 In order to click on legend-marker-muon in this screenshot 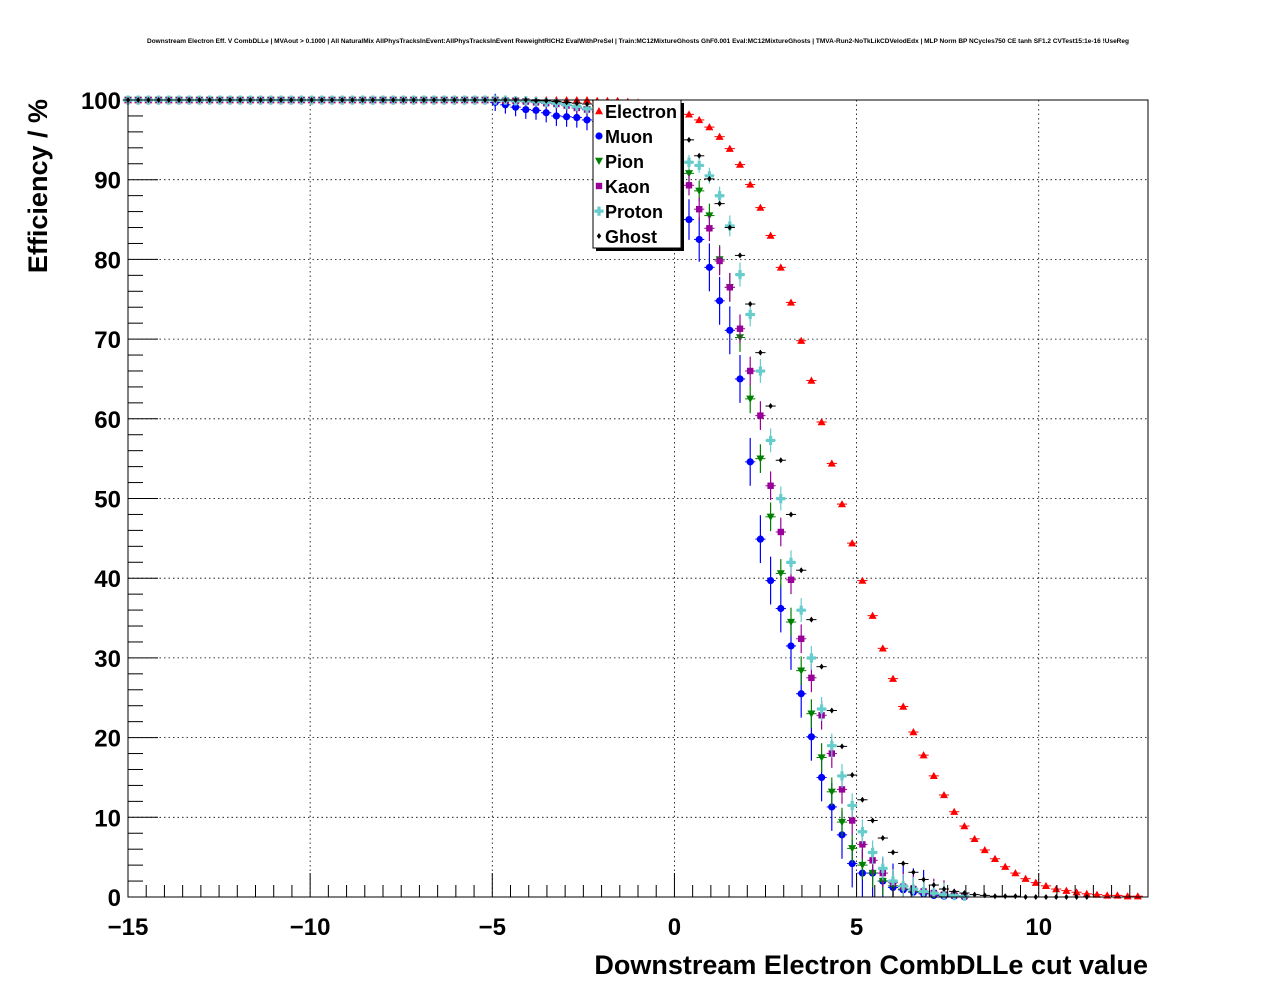, I will do `click(599, 136)`.